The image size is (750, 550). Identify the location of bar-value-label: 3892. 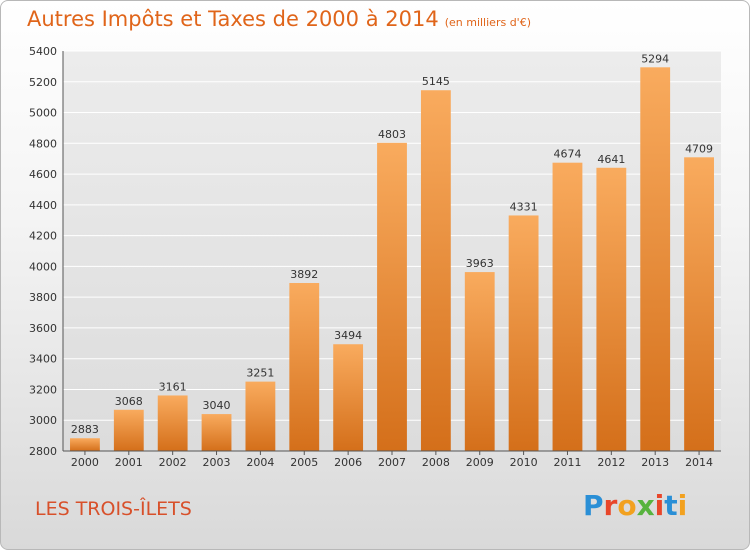
(304, 274).